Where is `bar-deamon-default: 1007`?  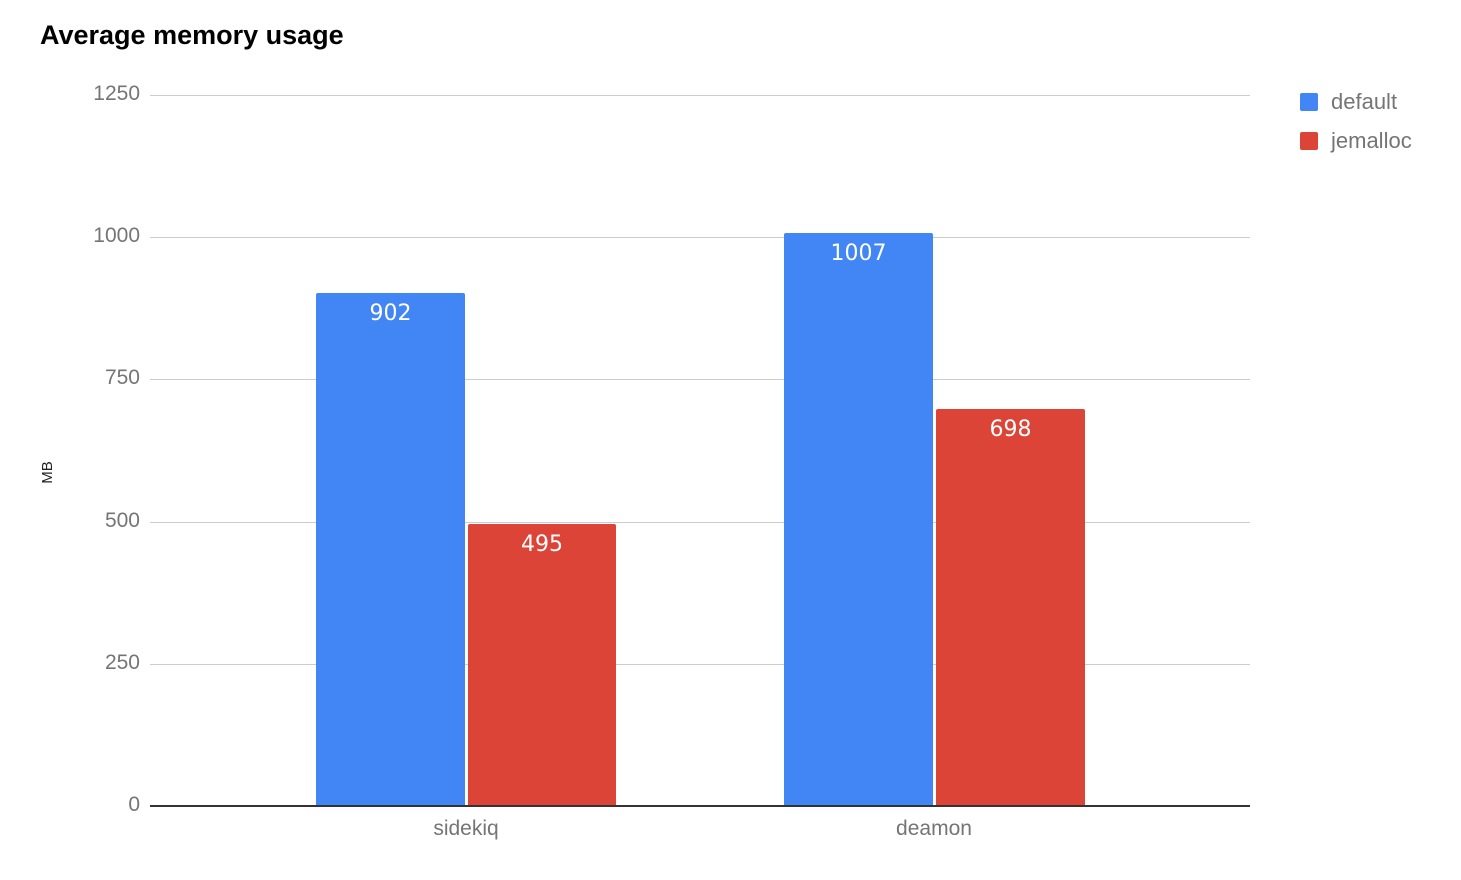
bar-deamon-default: 1007 is located at coordinates (858, 519).